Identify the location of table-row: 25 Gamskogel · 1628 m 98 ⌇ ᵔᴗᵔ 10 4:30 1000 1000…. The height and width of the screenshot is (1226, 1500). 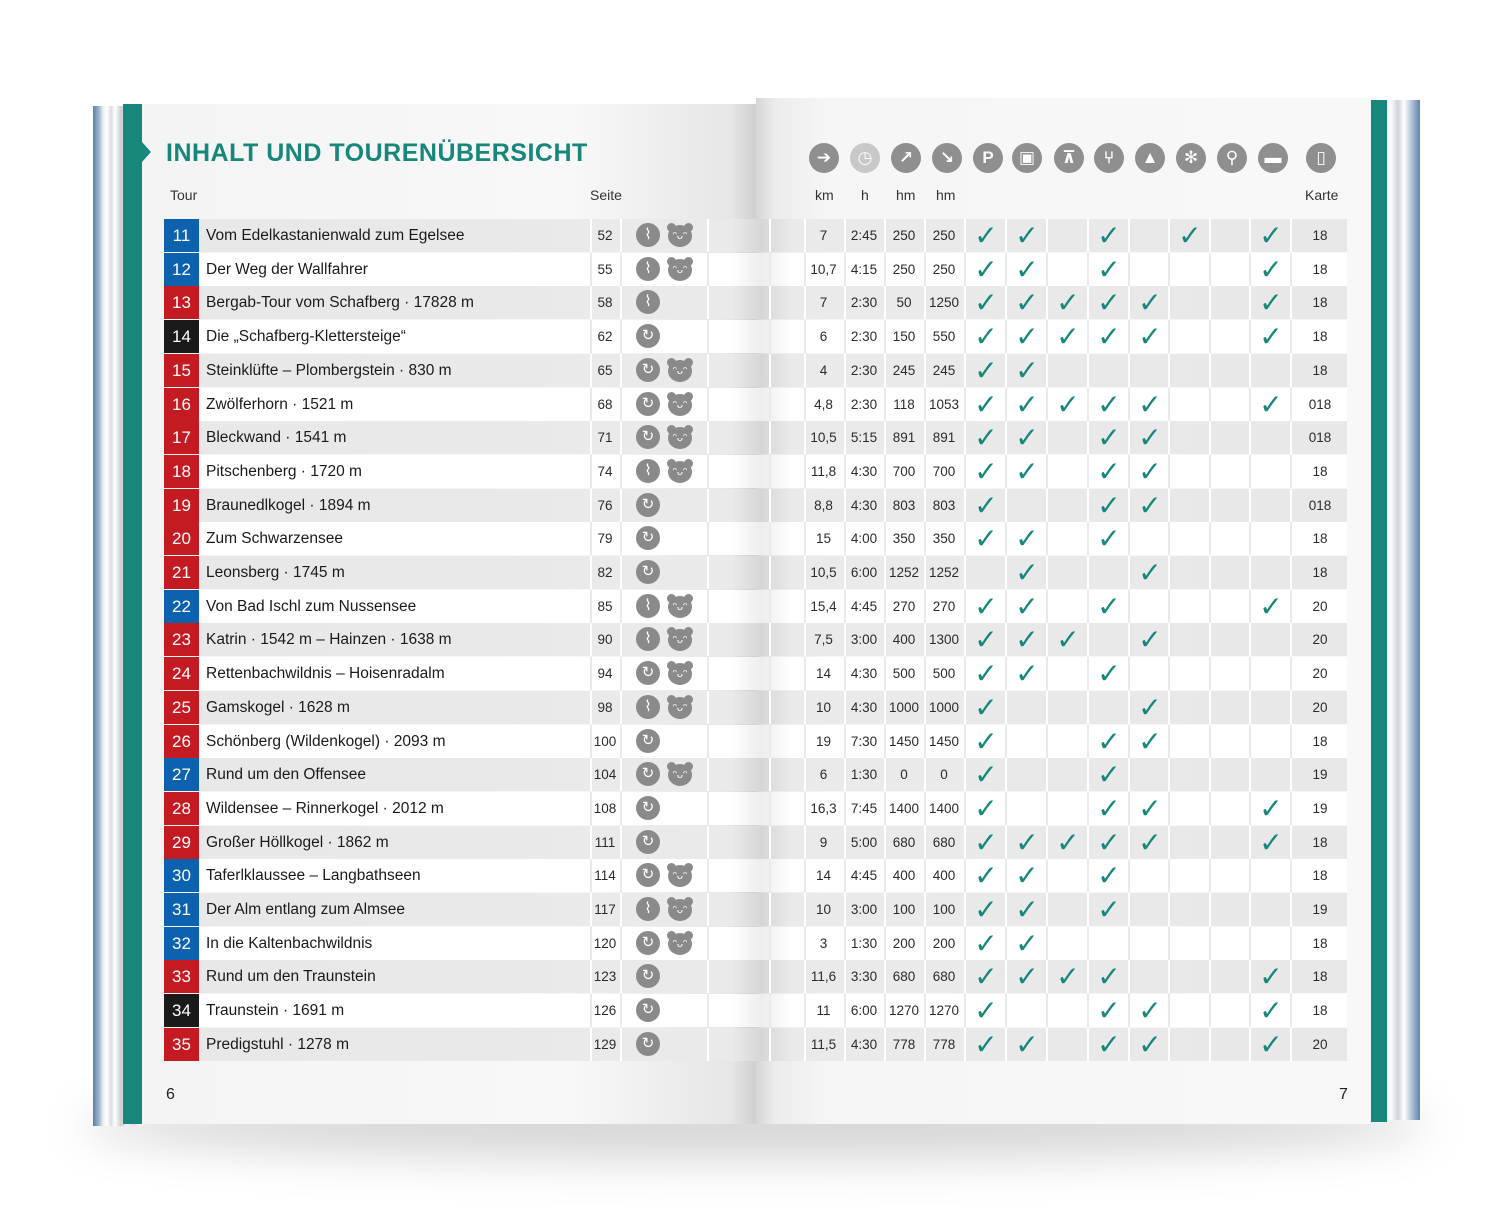
(755, 707).